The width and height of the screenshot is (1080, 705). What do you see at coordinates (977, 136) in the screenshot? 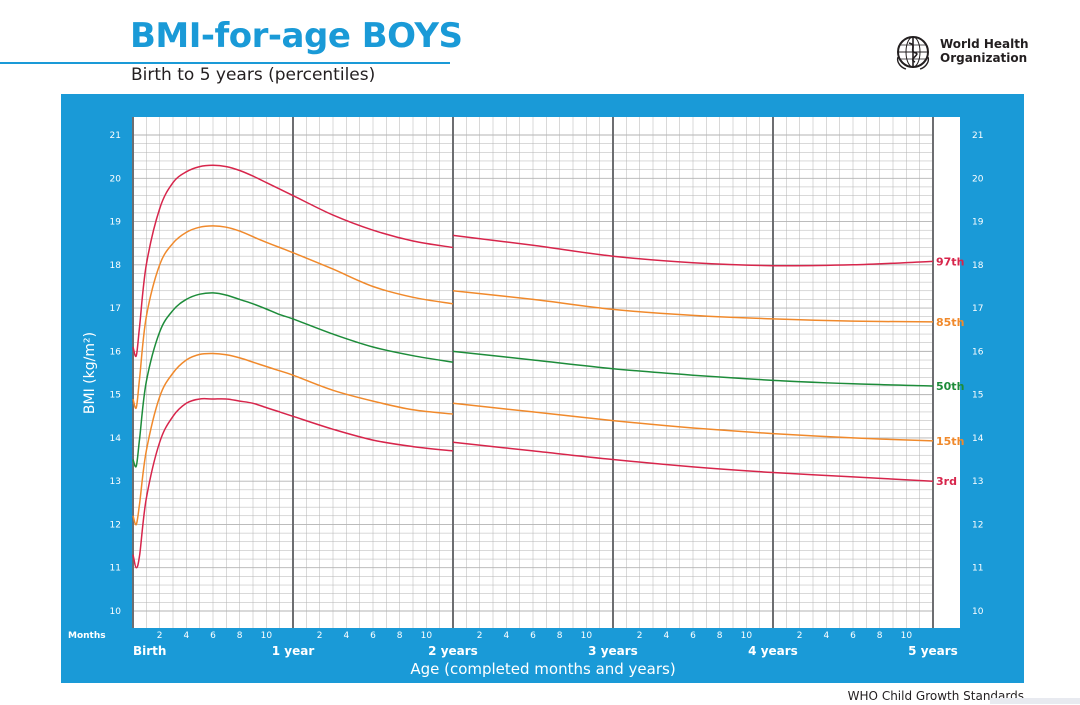
I see `y-tick-label-right: 21` at bounding box center [977, 136].